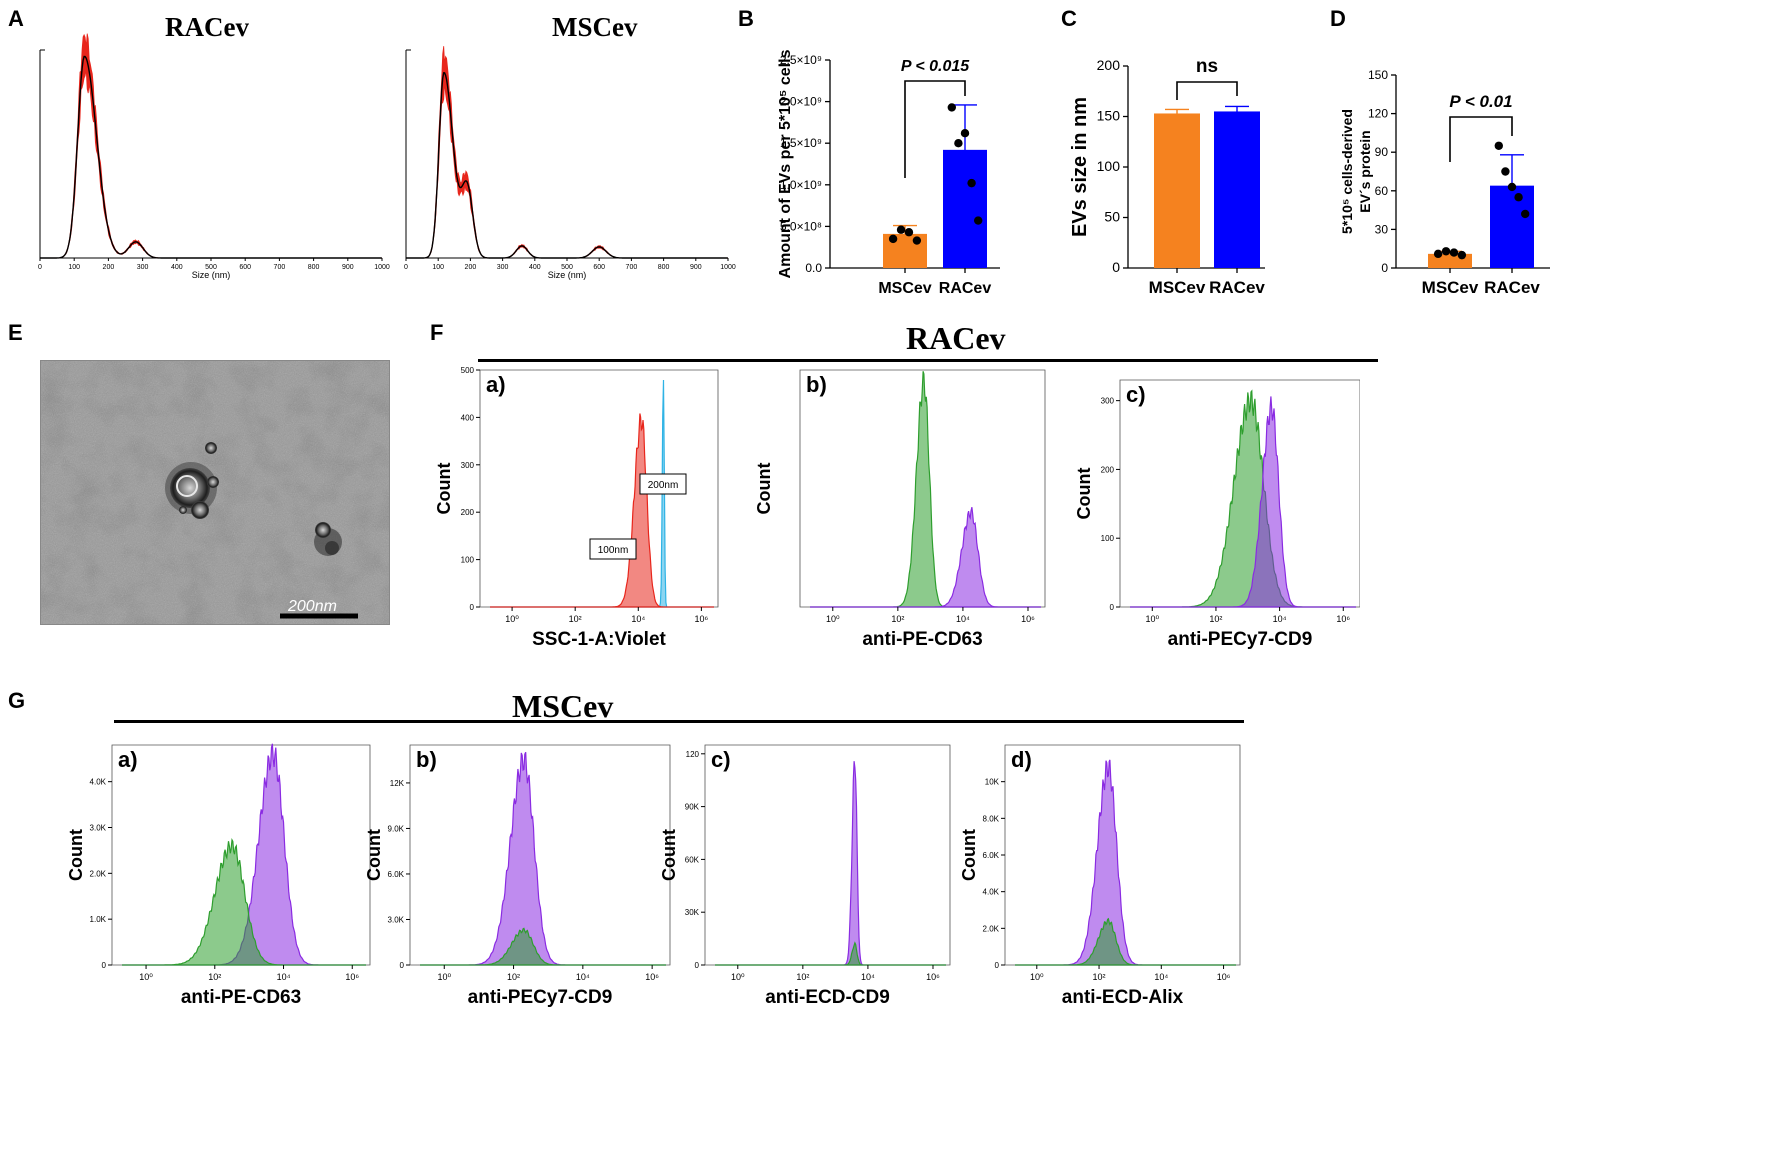 Image resolution: width=1772 pixels, height=1169 pixels. What do you see at coordinates (1237, 189) in the screenshot?
I see `bar-racev` at bounding box center [1237, 189].